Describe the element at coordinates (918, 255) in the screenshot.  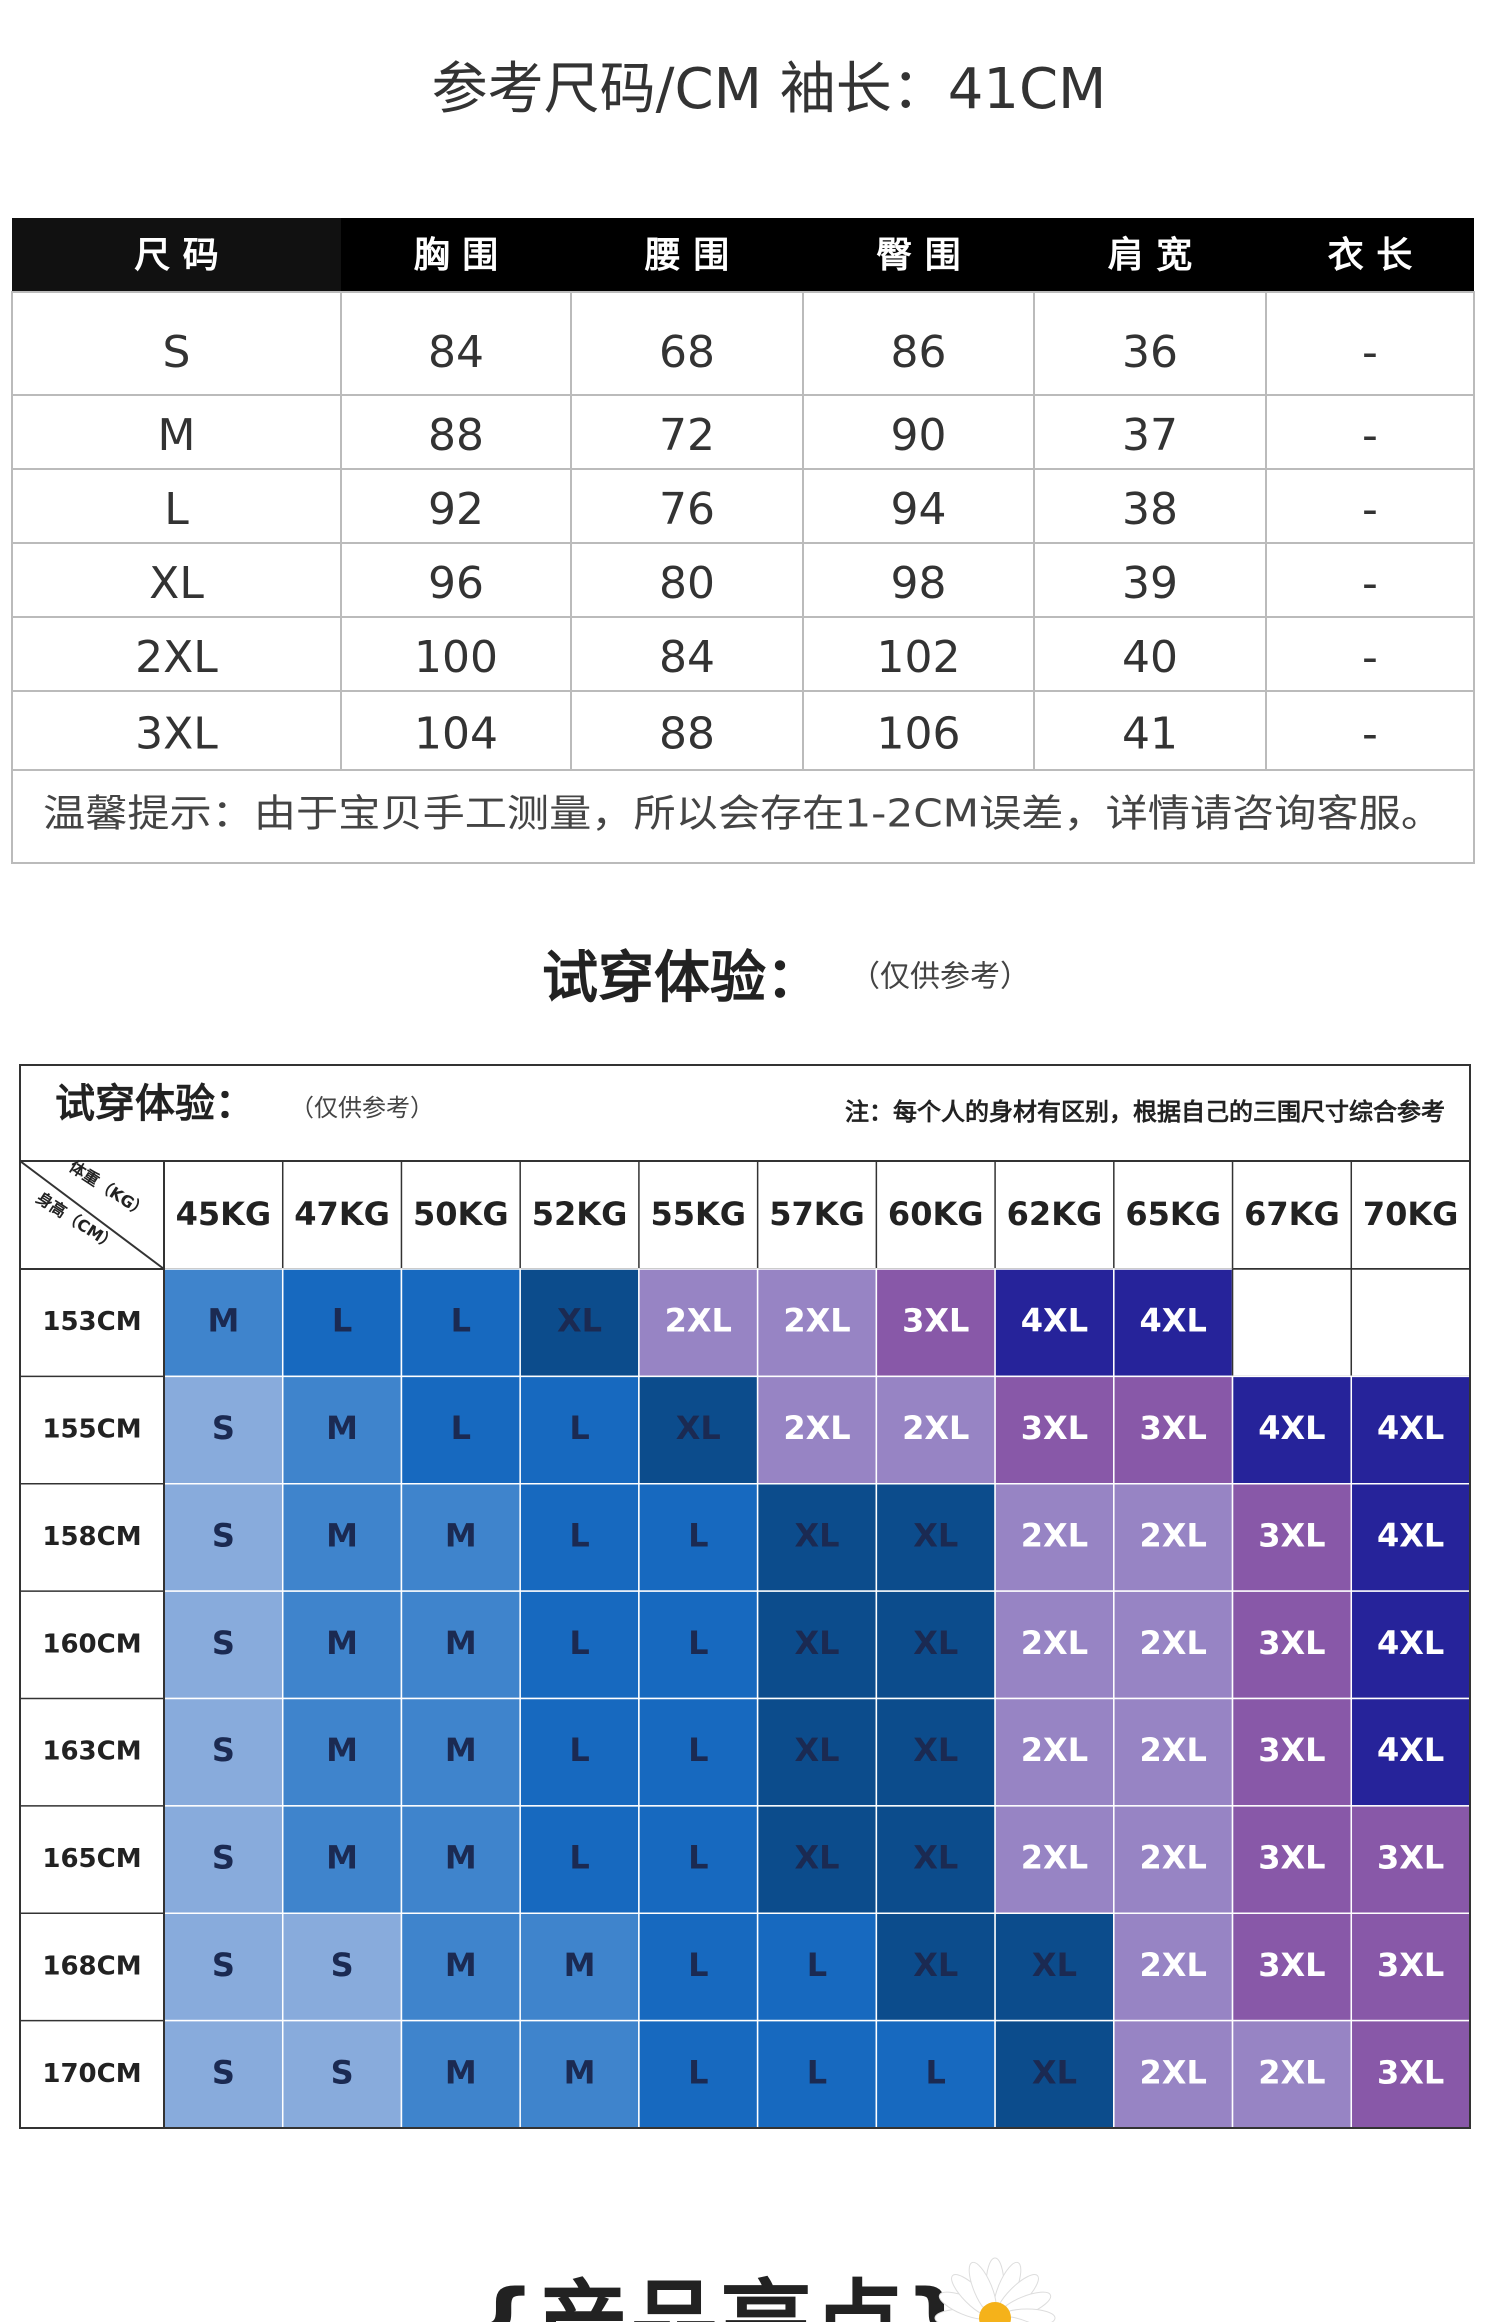
I see `size-header: 臀 围` at that location.